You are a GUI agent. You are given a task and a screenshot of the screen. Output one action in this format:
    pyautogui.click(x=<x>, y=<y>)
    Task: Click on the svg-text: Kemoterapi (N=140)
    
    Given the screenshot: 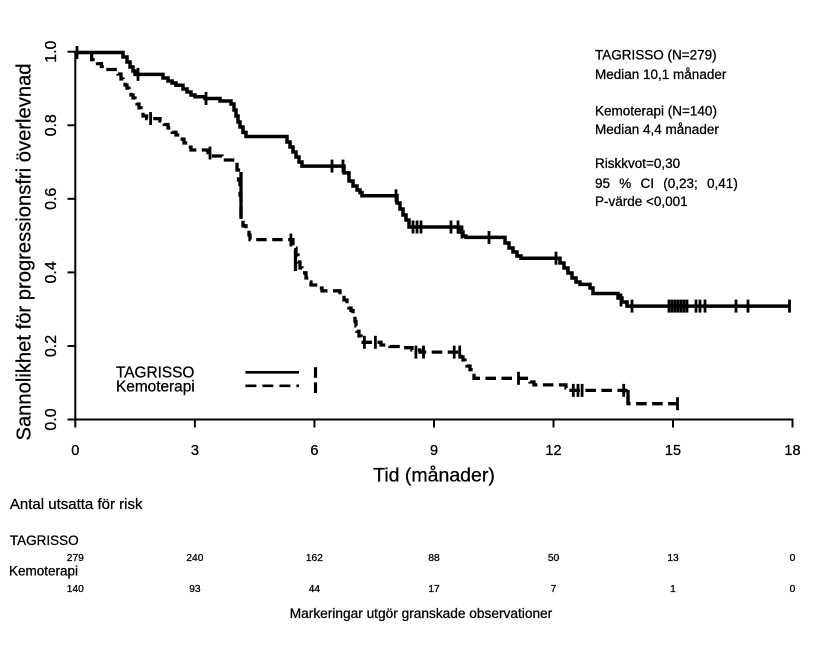 What is the action you would take?
    pyautogui.click(x=656, y=110)
    